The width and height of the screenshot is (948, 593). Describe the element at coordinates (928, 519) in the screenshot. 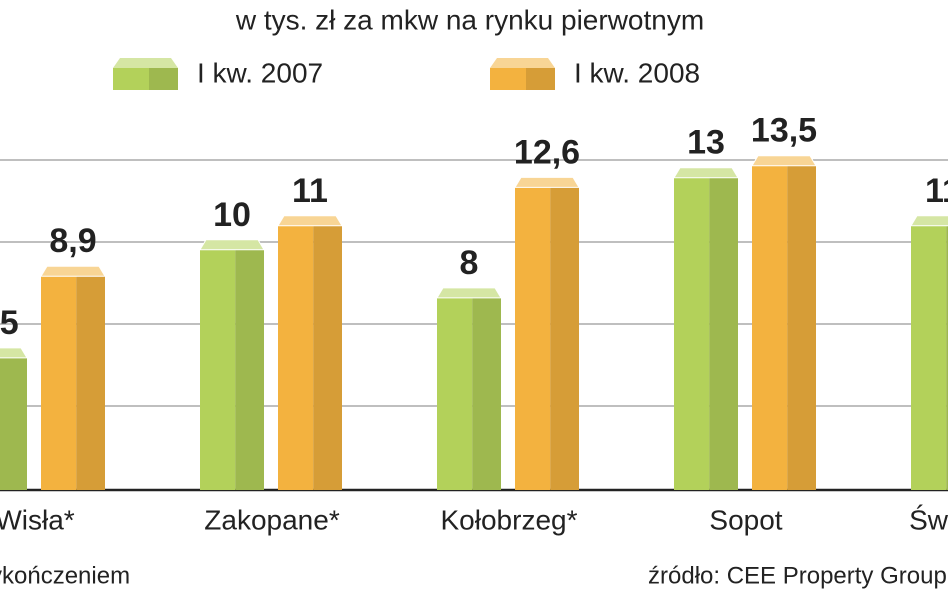

I see `x-tick-label: Świnoujście` at that location.